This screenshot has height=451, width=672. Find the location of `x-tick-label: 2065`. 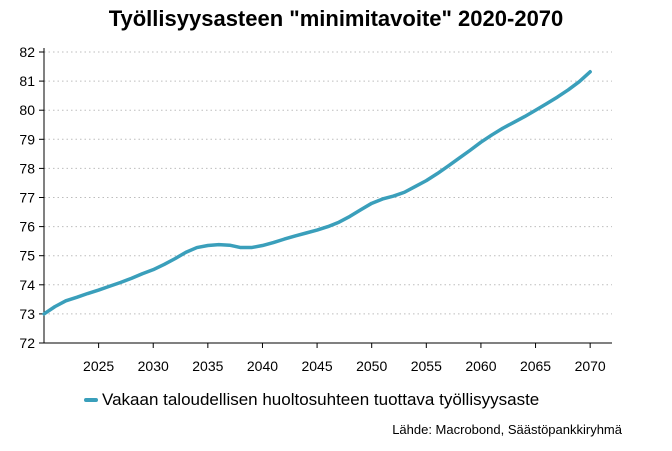

x-tick-label: 2065 is located at coordinates (535, 366).